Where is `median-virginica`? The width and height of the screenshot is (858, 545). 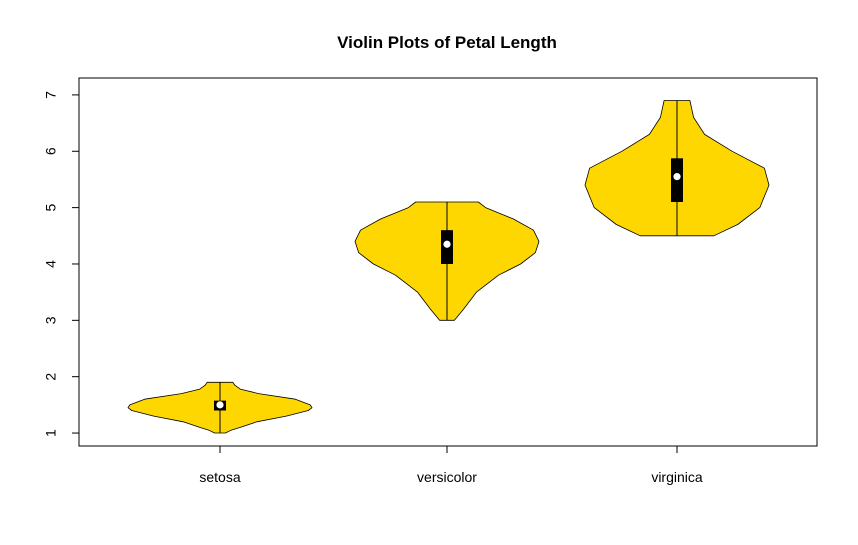
median-virginica is located at coordinates (677, 177).